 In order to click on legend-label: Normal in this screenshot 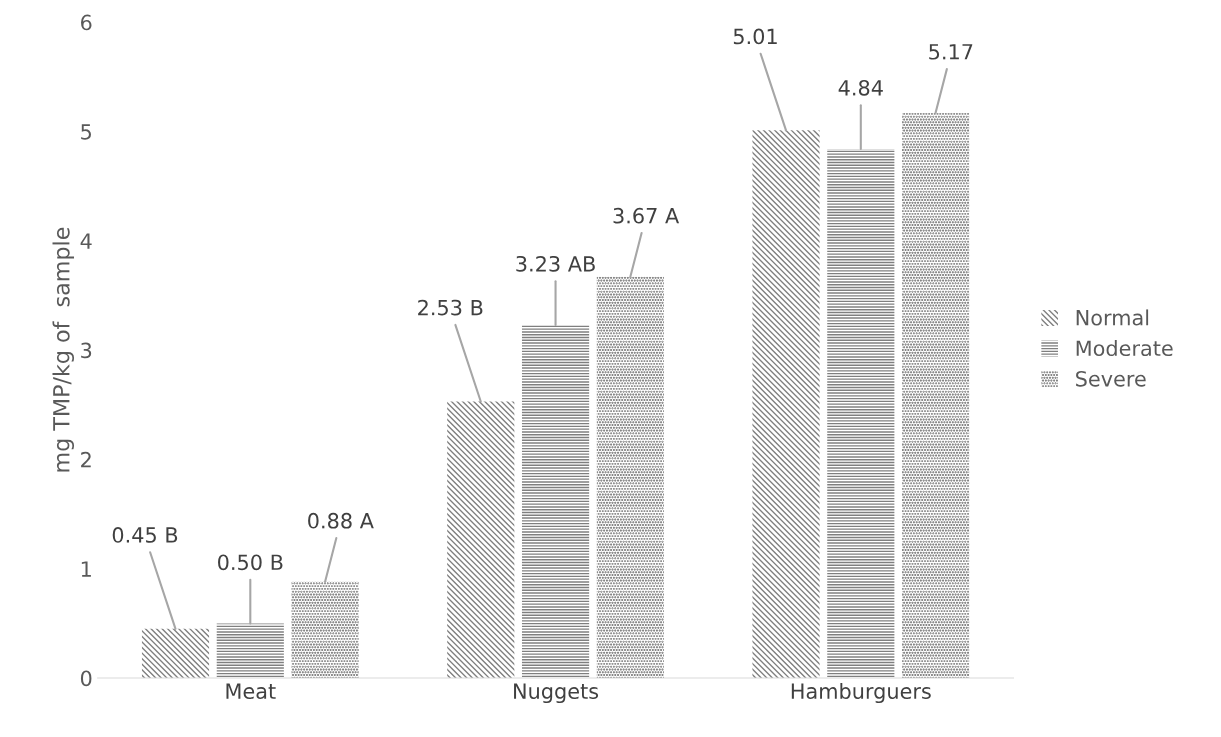, I will do `click(1112, 317)`.